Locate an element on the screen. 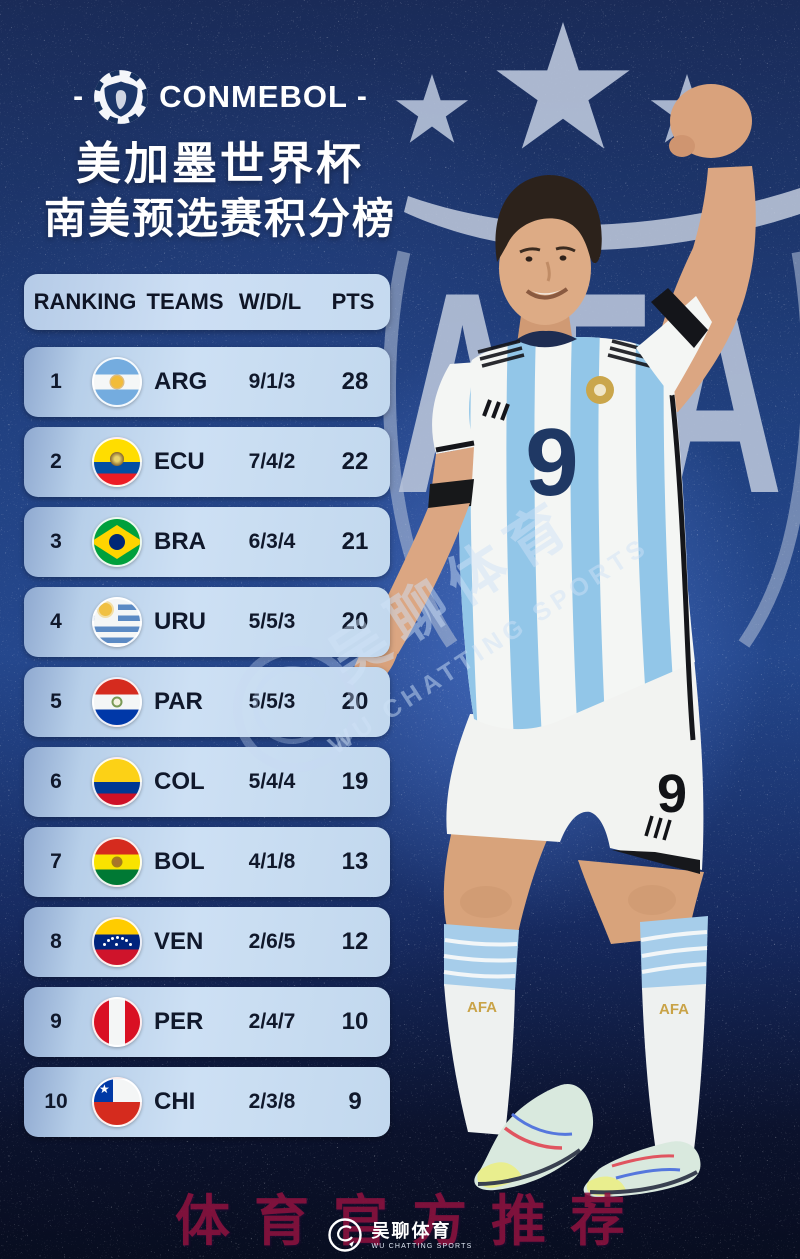  publisher-logo-icon is located at coordinates (345, 1235).